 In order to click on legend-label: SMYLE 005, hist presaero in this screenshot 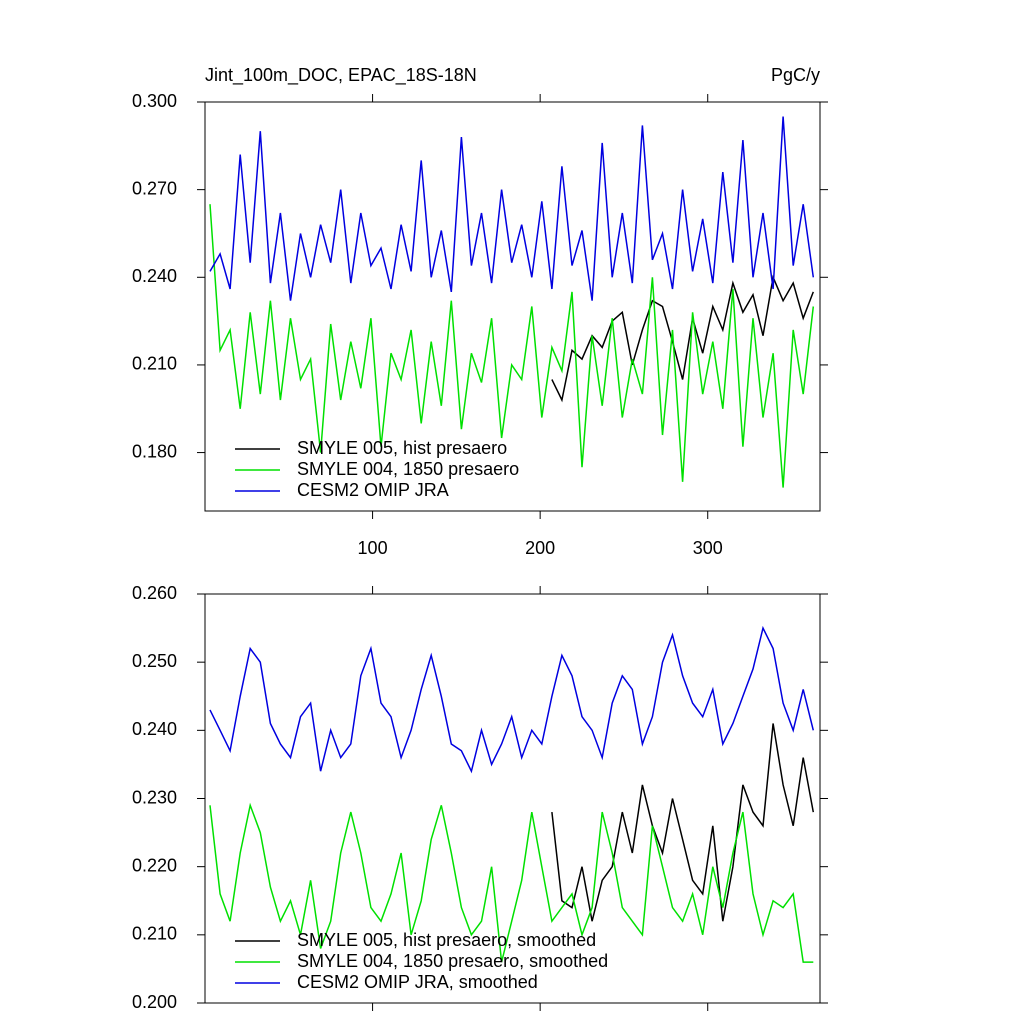, I will do `click(402, 448)`.